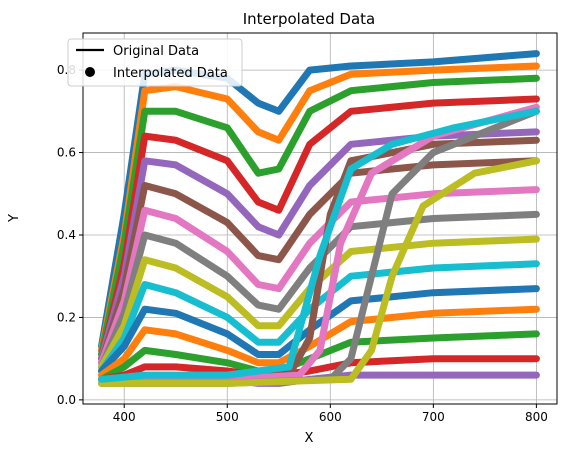 This screenshot has height=459, width=567. Describe the element at coordinates (14, 218) in the screenshot. I see `y-axis-label: Y` at that location.